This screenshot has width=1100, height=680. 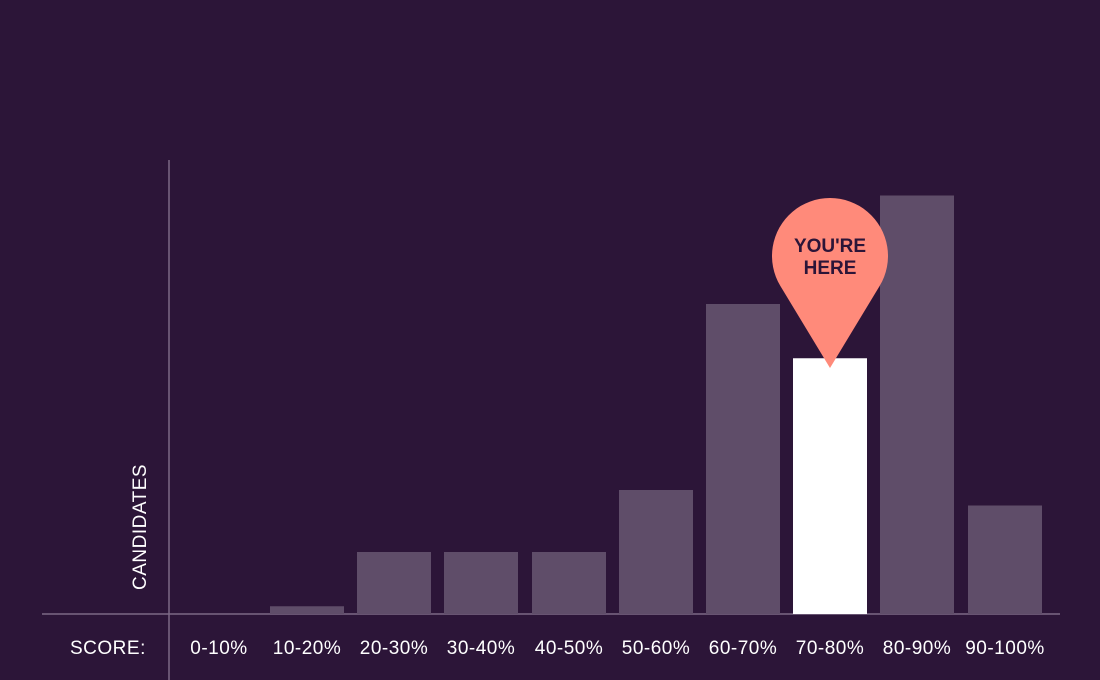 I want to click on marker-label-line-2: HERE, so click(x=830, y=268).